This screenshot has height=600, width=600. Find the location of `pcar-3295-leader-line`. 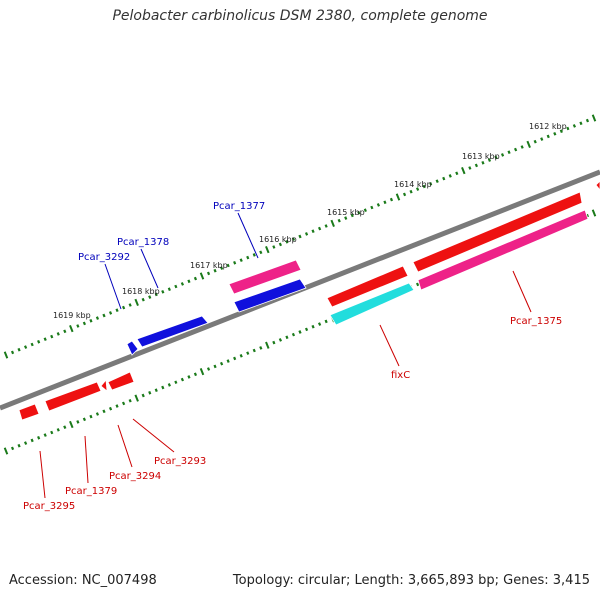

pcar-3295-leader-line is located at coordinates (42, 474).